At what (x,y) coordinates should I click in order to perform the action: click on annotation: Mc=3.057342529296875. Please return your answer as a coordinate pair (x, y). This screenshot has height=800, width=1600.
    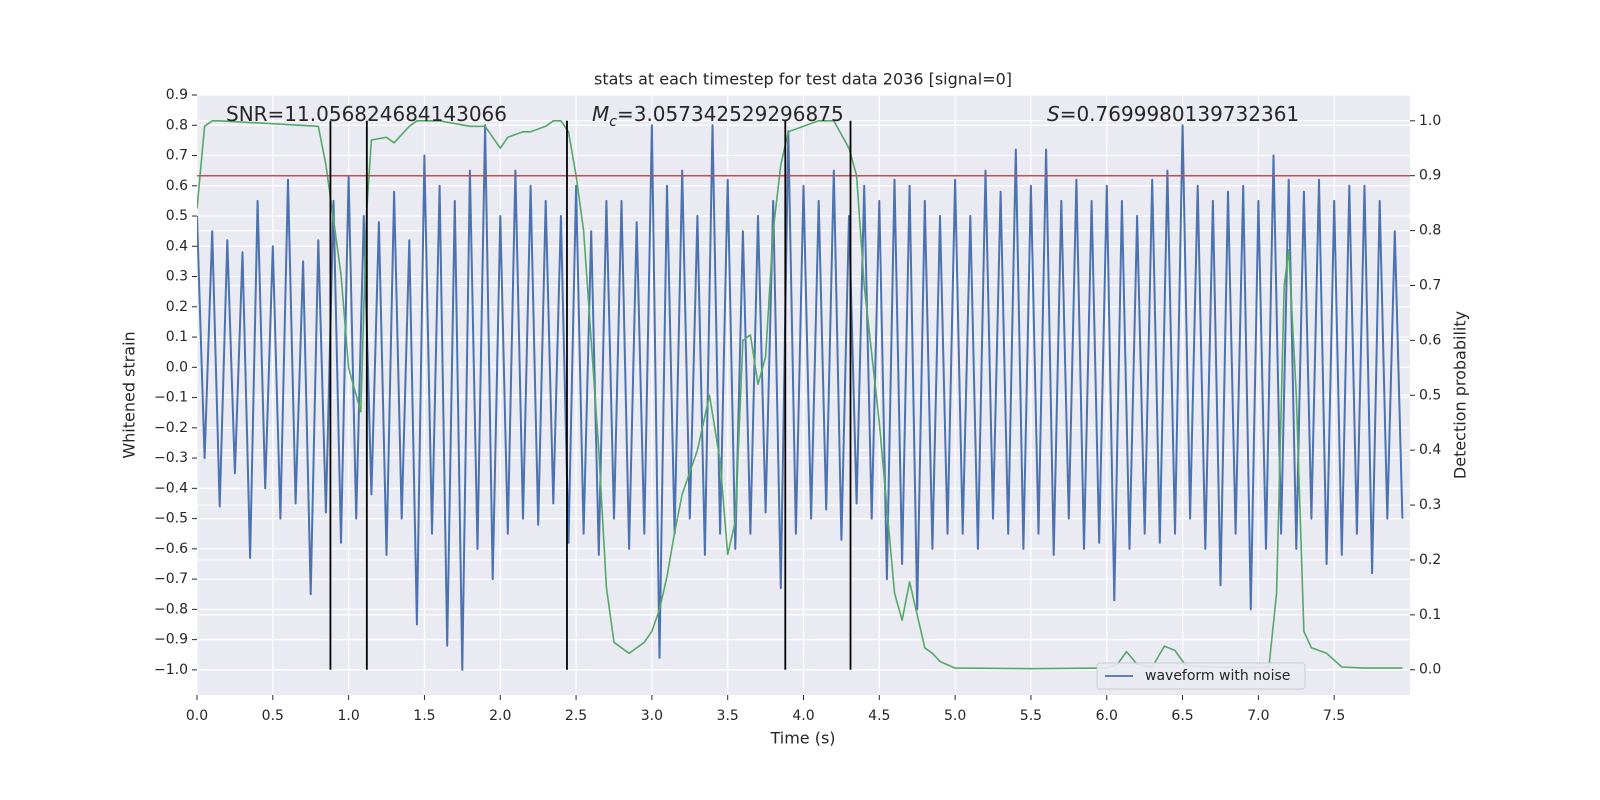
    Looking at the image, I should click on (718, 116).